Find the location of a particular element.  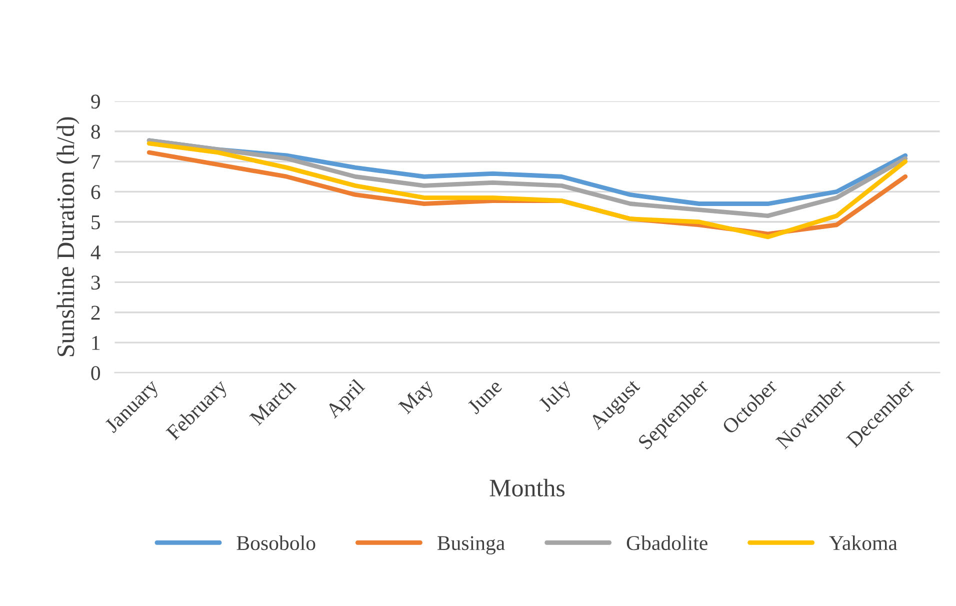

y-tick-label: 4 is located at coordinates (95, 253).